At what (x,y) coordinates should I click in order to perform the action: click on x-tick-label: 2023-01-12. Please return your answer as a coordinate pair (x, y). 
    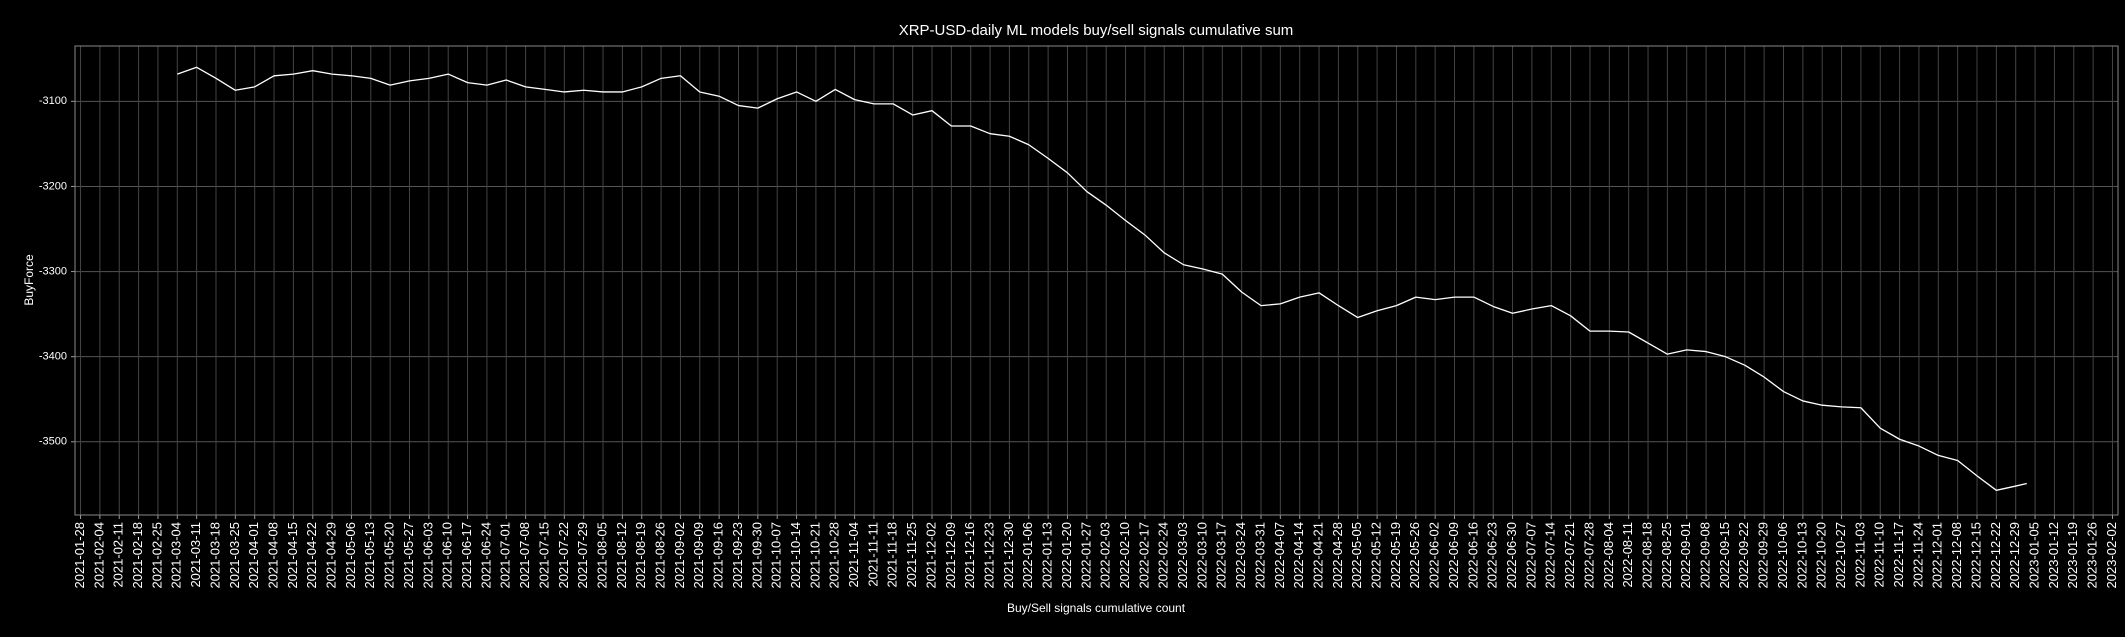
    Looking at the image, I should click on (2053, 555).